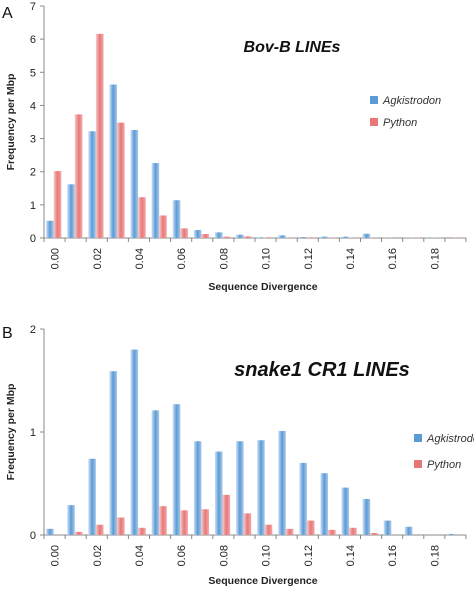 This screenshot has height=593, width=474. Describe the element at coordinates (418, 464) in the screenshot. I see `legend-swatch-python` at that location.